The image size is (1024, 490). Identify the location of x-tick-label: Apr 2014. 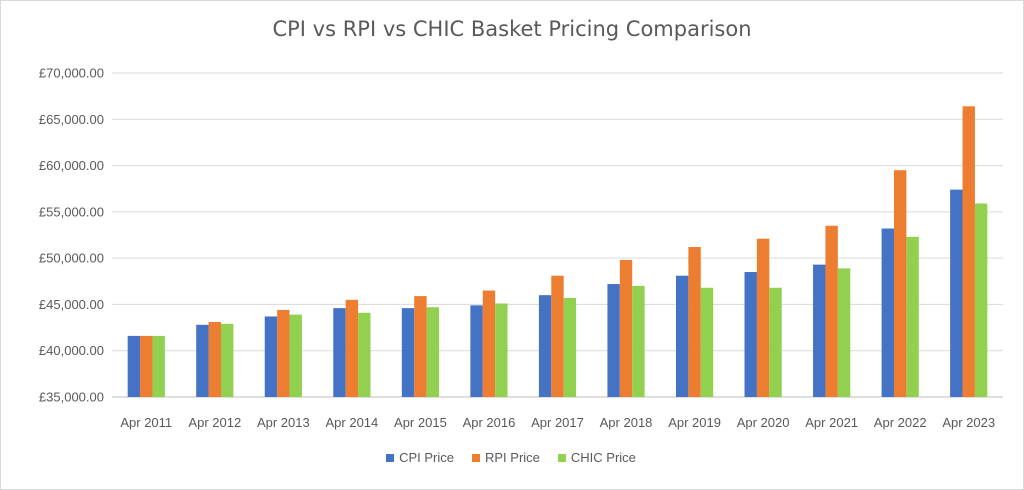
(352, 422).